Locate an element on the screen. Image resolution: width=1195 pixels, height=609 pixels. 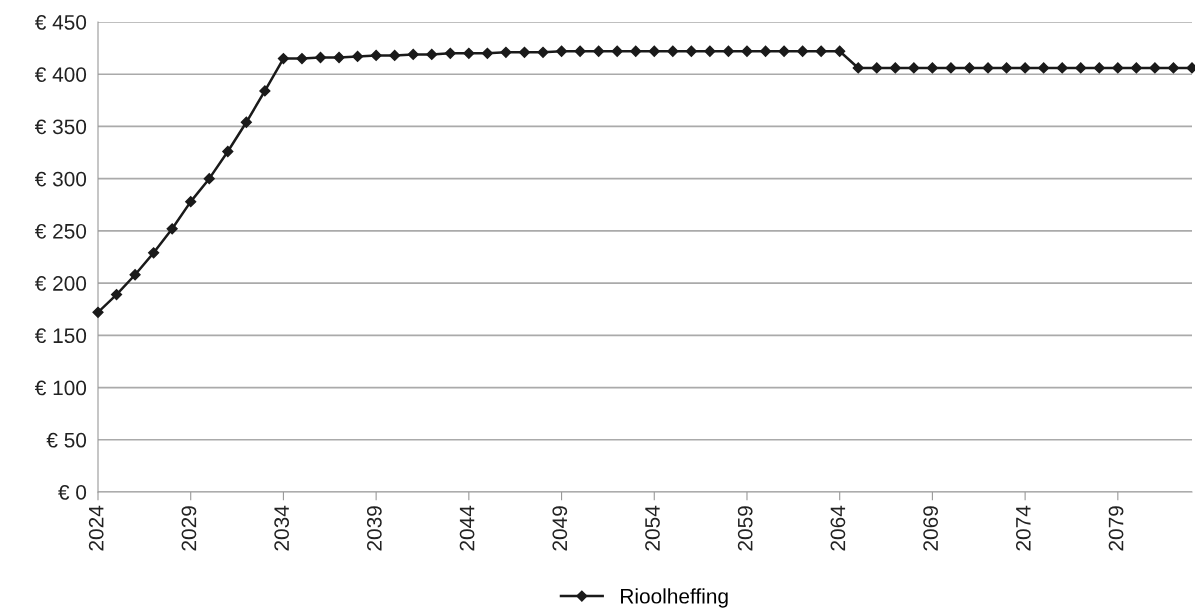
x-tick-label: 2074 is located at coordinates (1023, 528).